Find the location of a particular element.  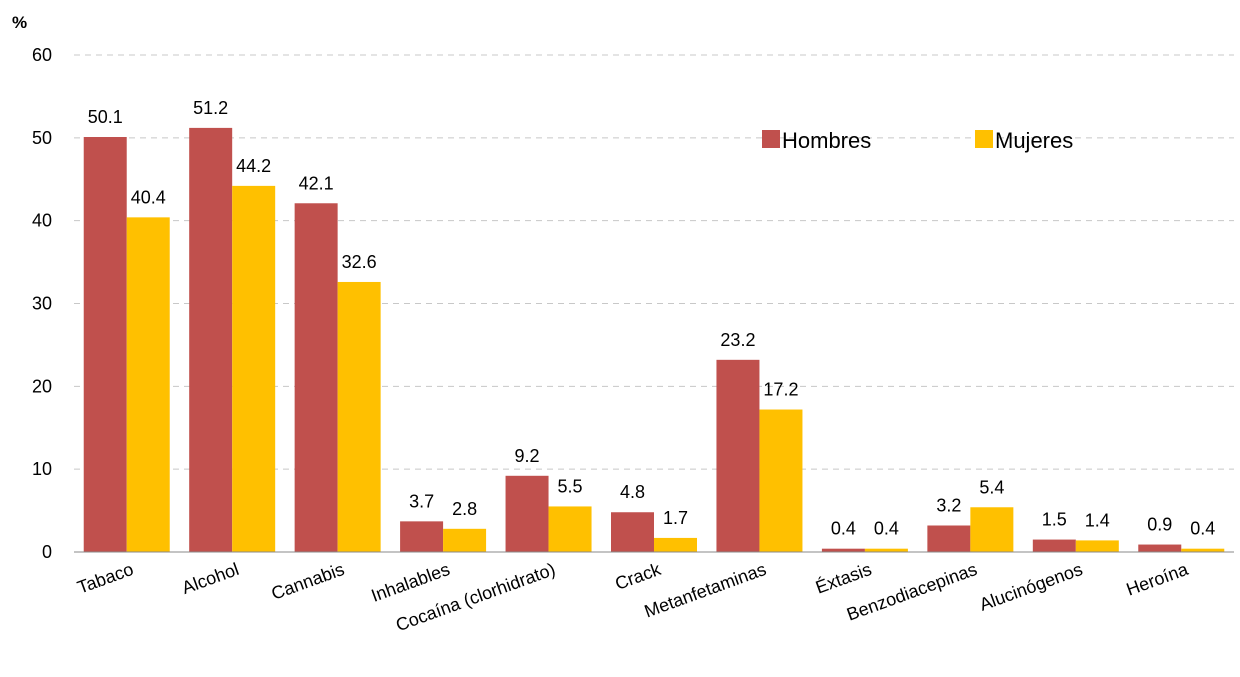

data-label-hombres: 51.2 is located at coordinates (210, 108).